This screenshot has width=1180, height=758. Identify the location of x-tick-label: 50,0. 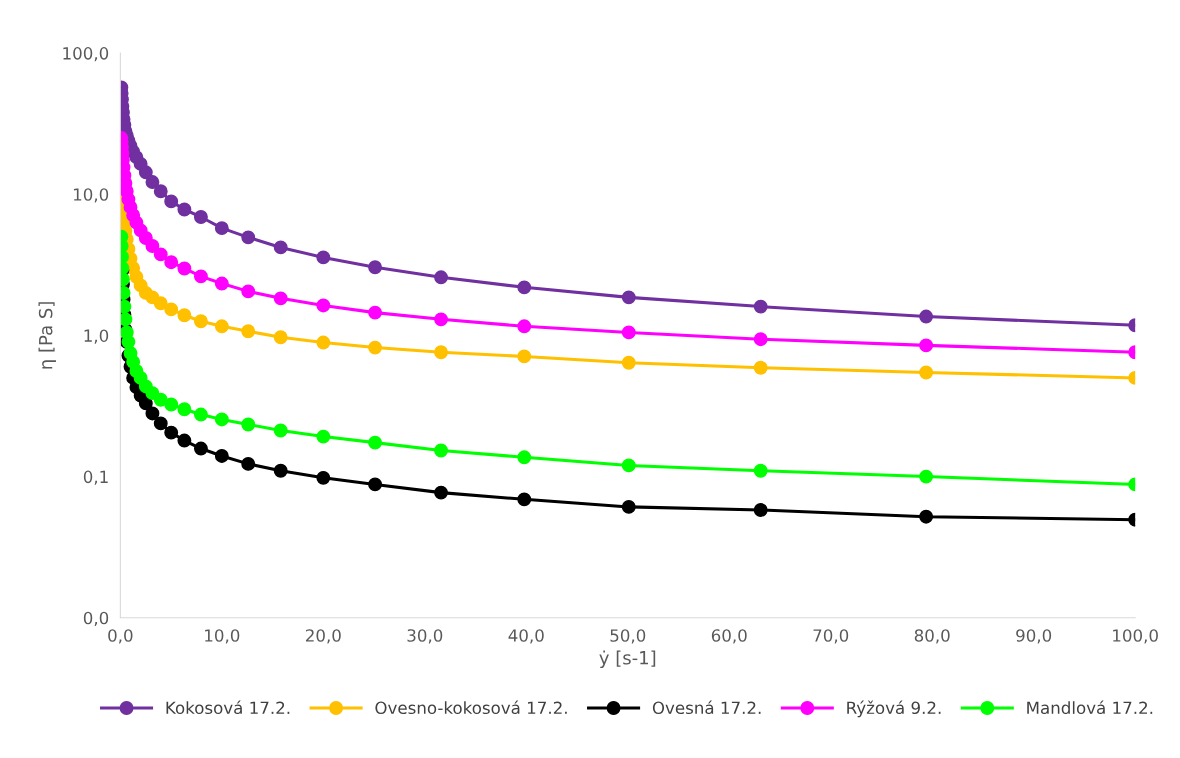
(628, 636).